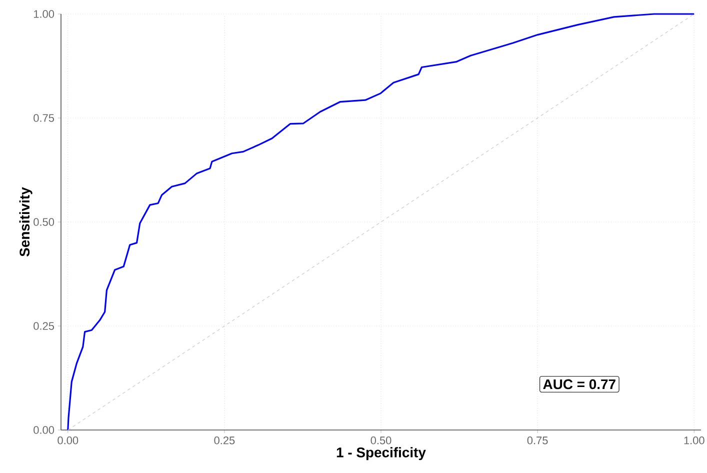 Image resolution: width=707 pixels, height=473 pixels. Describe the element at coordinates (537, 440) in the screenshot. I see `x-tick-label: 0.75` at that location.